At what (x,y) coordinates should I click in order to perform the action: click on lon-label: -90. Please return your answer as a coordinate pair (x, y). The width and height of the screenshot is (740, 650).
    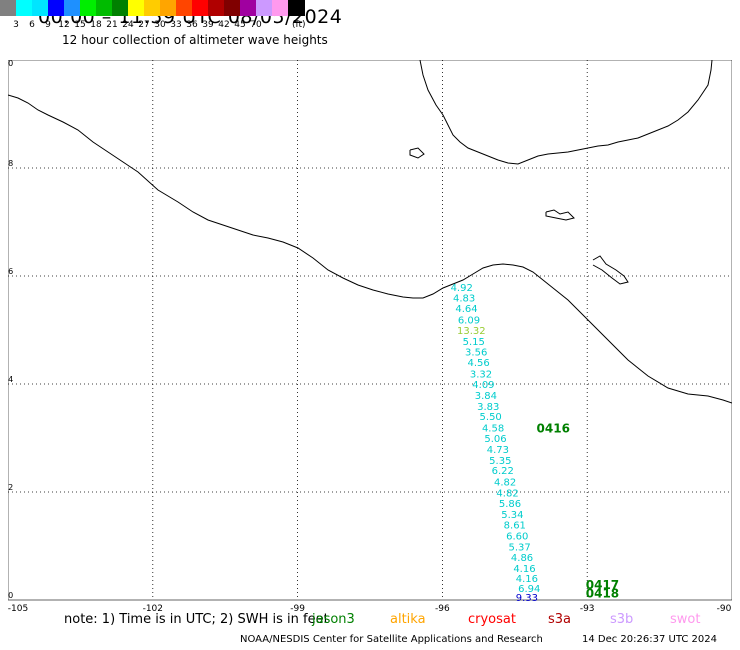
    Looking at the image, I should click on (724, 609).